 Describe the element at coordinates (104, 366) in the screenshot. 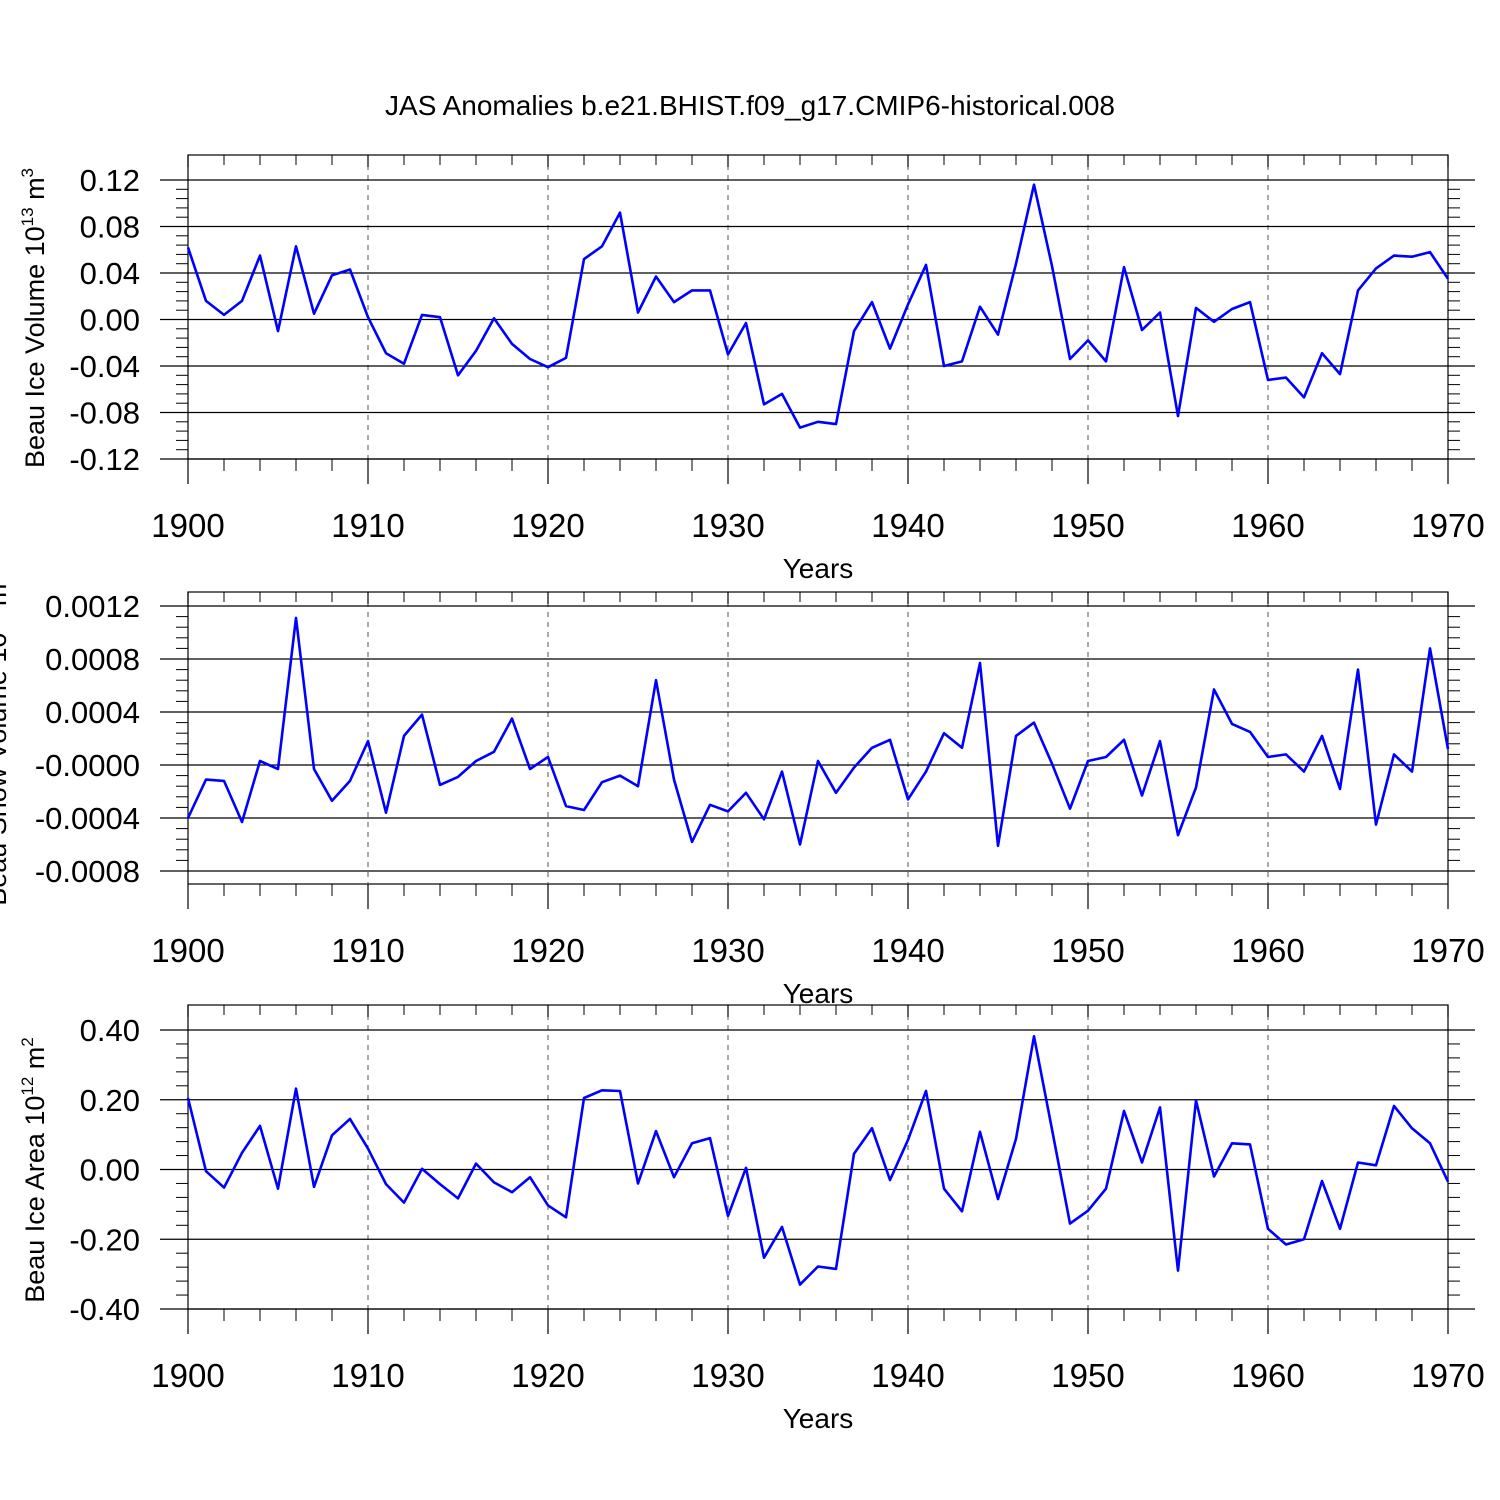

I see `y-tick-label: -0.04` at that location.